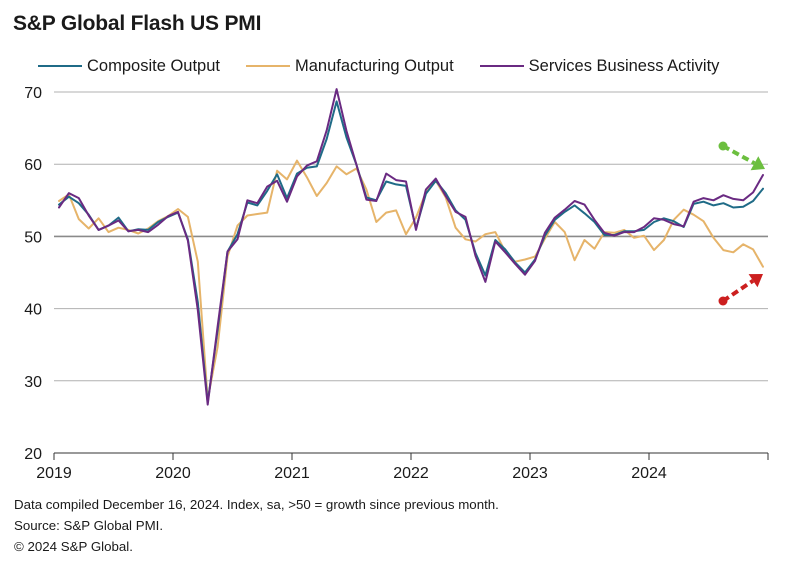 The height and width of the screenshot is (571, 803). What do you see at coordinates (33, 165) in the screenshot?
I see `y-tick-label-60: 60` at bounding box center [33, 165].